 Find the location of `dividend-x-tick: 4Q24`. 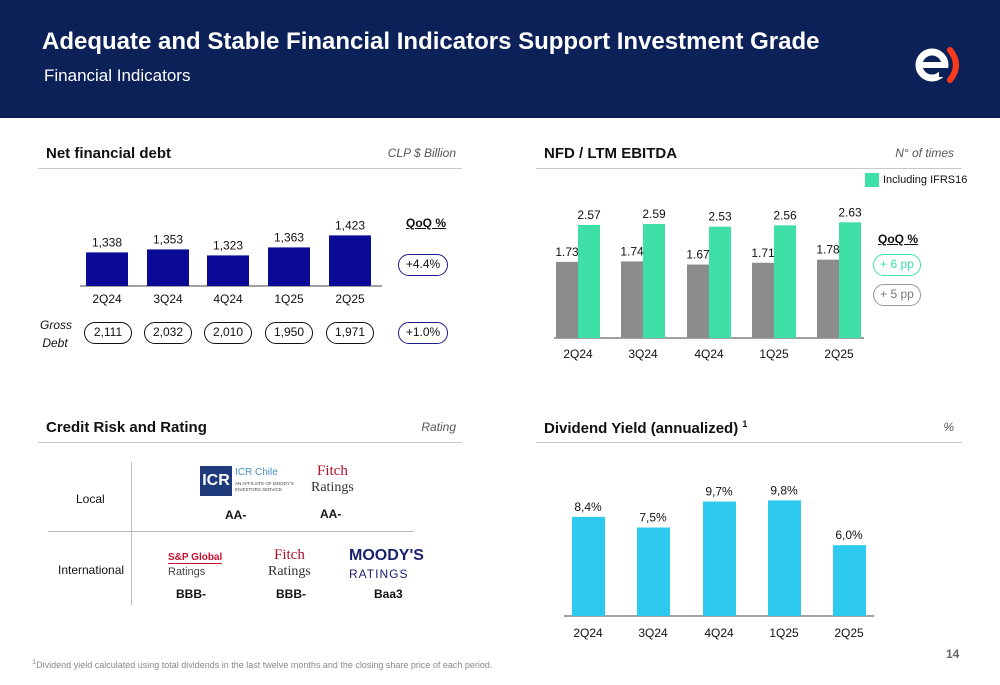

dividend-x-tick: 4Q24 is located at coordinates (719, 633).